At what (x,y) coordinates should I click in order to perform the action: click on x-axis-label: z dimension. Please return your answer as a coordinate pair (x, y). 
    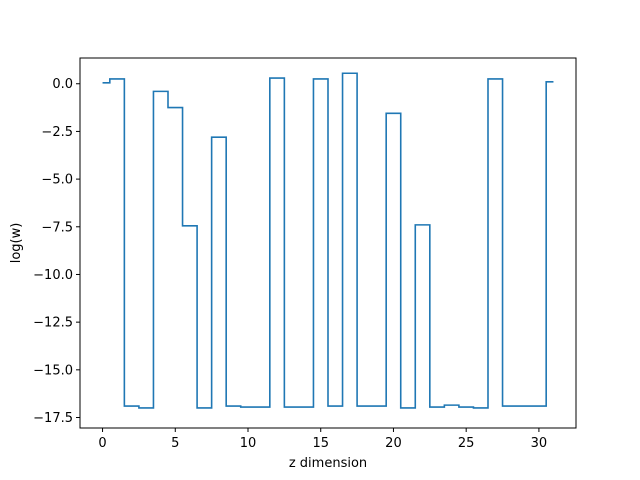
    Looking at the image, I should click on (328, 463).